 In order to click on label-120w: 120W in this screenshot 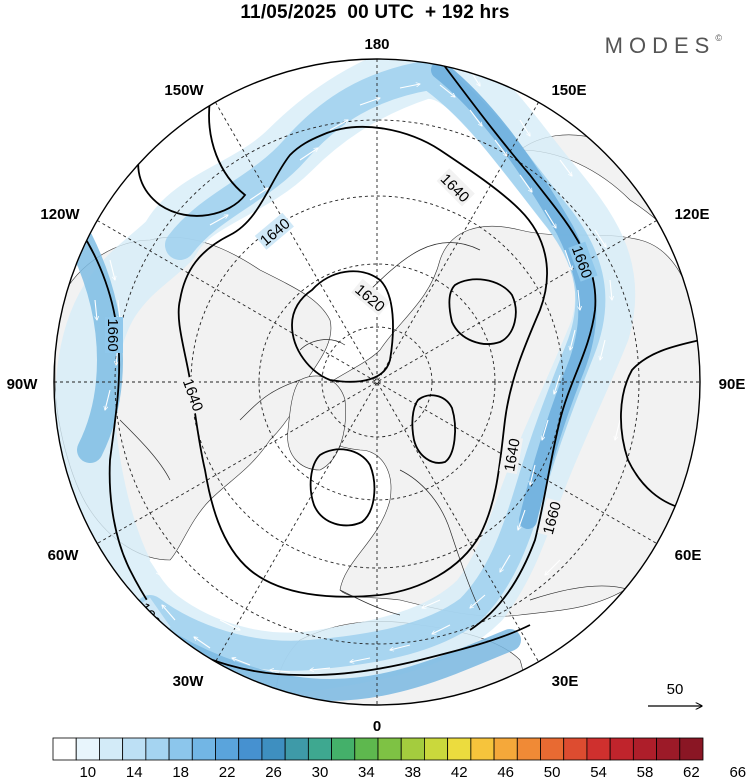, I will do `click(60, 214)`.